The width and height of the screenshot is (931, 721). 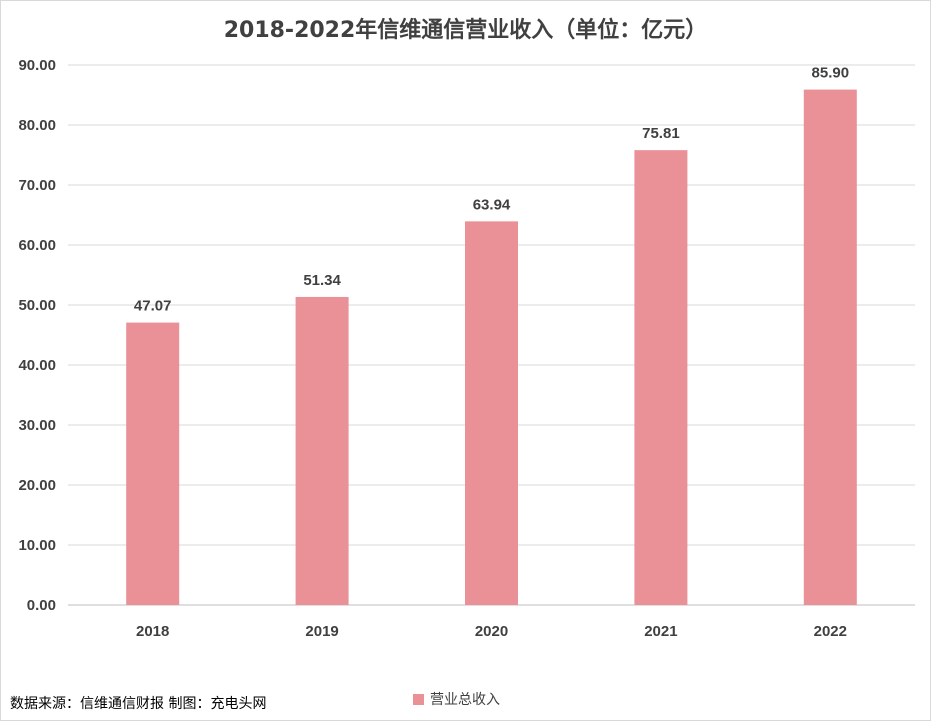 I want to click on chart-title: 2018-2022年信维通信营业收入（单位：亿元）, so click(x=465, y=30).